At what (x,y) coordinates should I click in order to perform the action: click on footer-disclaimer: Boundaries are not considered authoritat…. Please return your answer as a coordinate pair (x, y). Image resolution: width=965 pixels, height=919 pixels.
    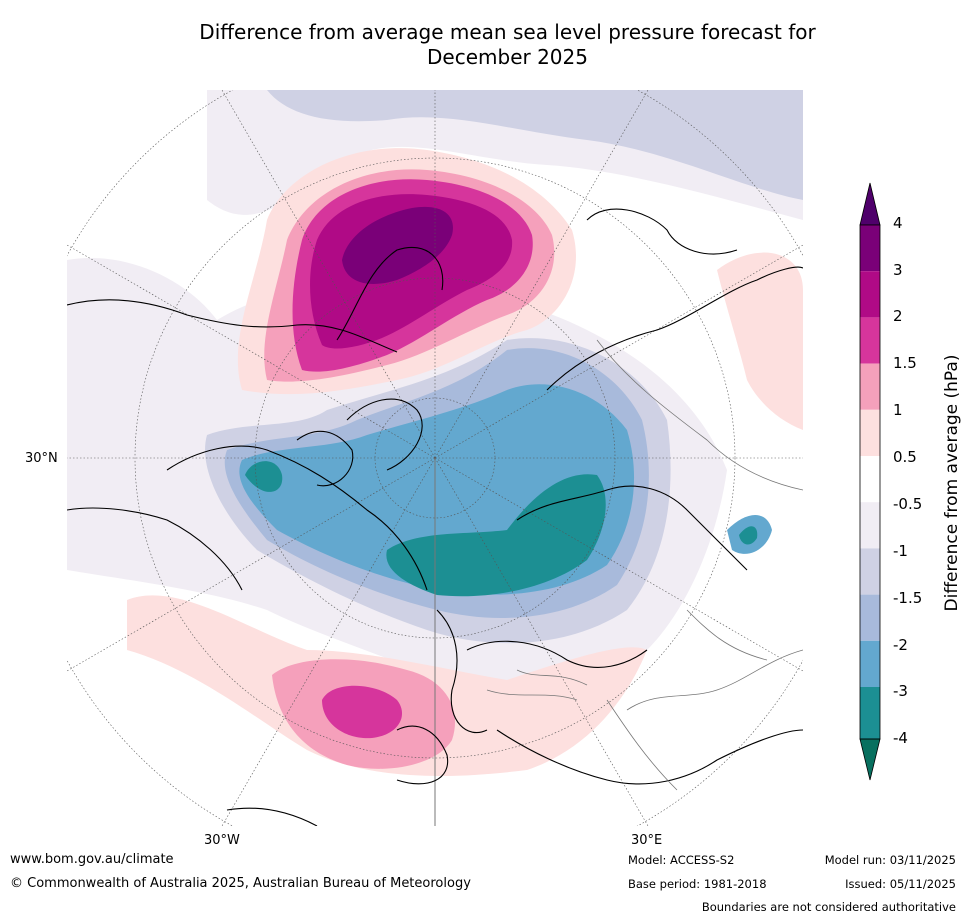
    Looking at the image, I should click on (828, 907).